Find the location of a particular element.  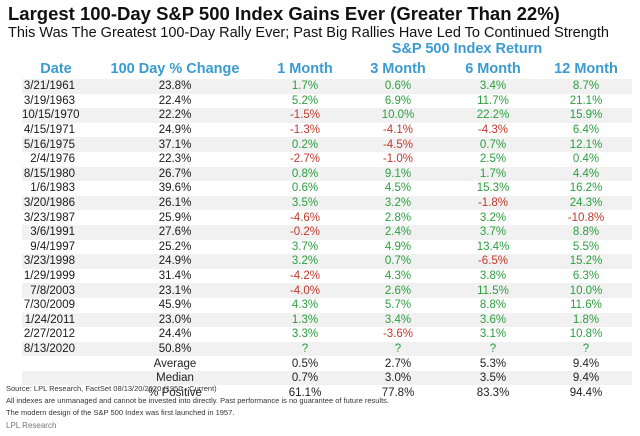

table-row: 7/30/2009 45.9% 4.3% 5.7% 8.8% 11.6% is located at coordinates (327, 305).